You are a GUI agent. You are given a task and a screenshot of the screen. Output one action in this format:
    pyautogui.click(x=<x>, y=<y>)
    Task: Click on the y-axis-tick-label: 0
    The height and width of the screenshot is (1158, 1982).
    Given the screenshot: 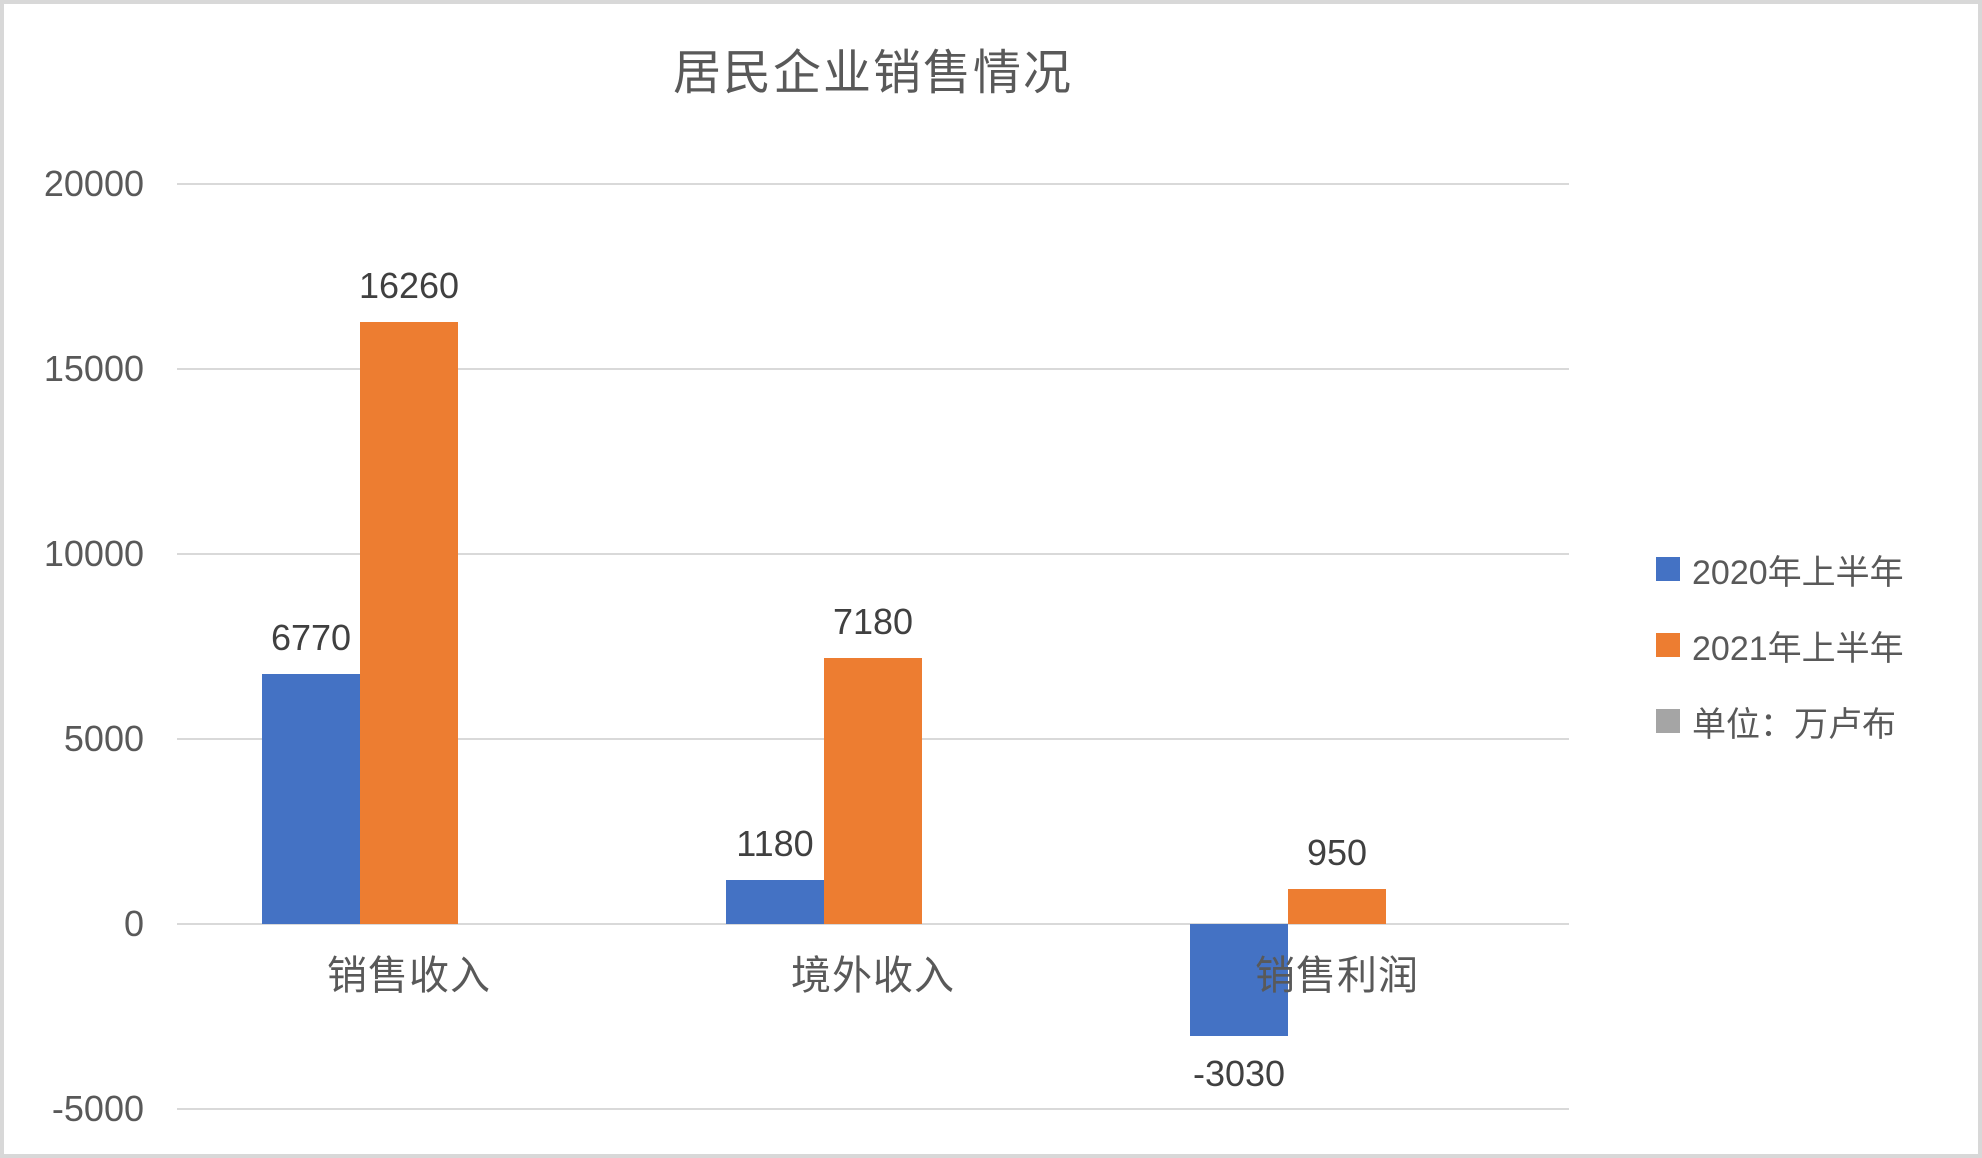 What is the action you would take?
    pyautogui.click(x=133, y=923)
    